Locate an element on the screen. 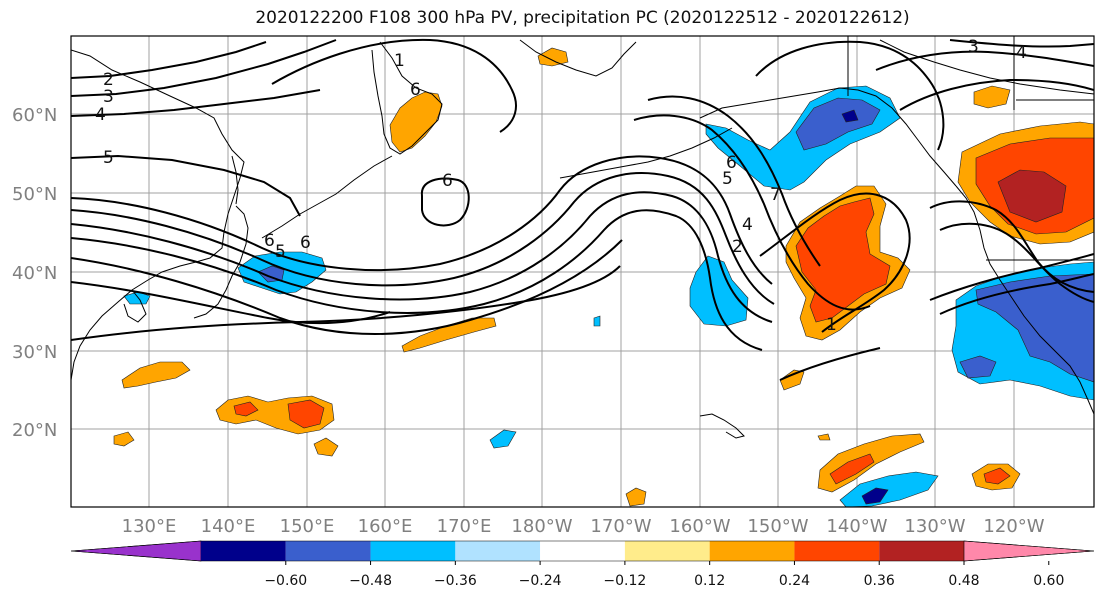  coast-korea is located at coordinates (135, 306).